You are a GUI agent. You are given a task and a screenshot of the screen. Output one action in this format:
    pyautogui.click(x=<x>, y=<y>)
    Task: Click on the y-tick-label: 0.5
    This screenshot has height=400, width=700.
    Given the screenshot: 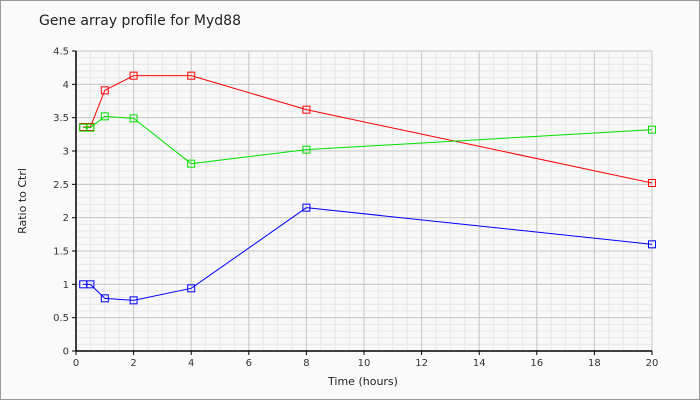 What is the action you would take?
    pyautogui.click(x=61, y=318)
    